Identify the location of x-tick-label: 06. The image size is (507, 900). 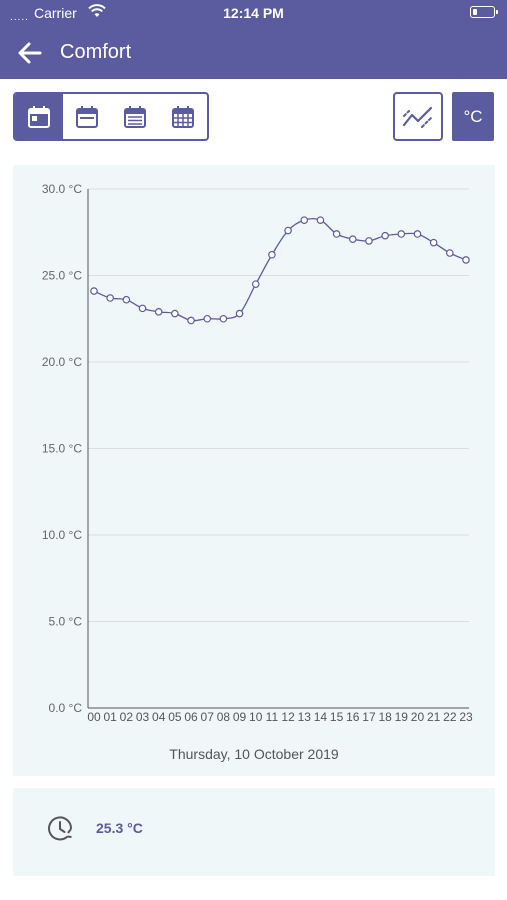
(191, 717).